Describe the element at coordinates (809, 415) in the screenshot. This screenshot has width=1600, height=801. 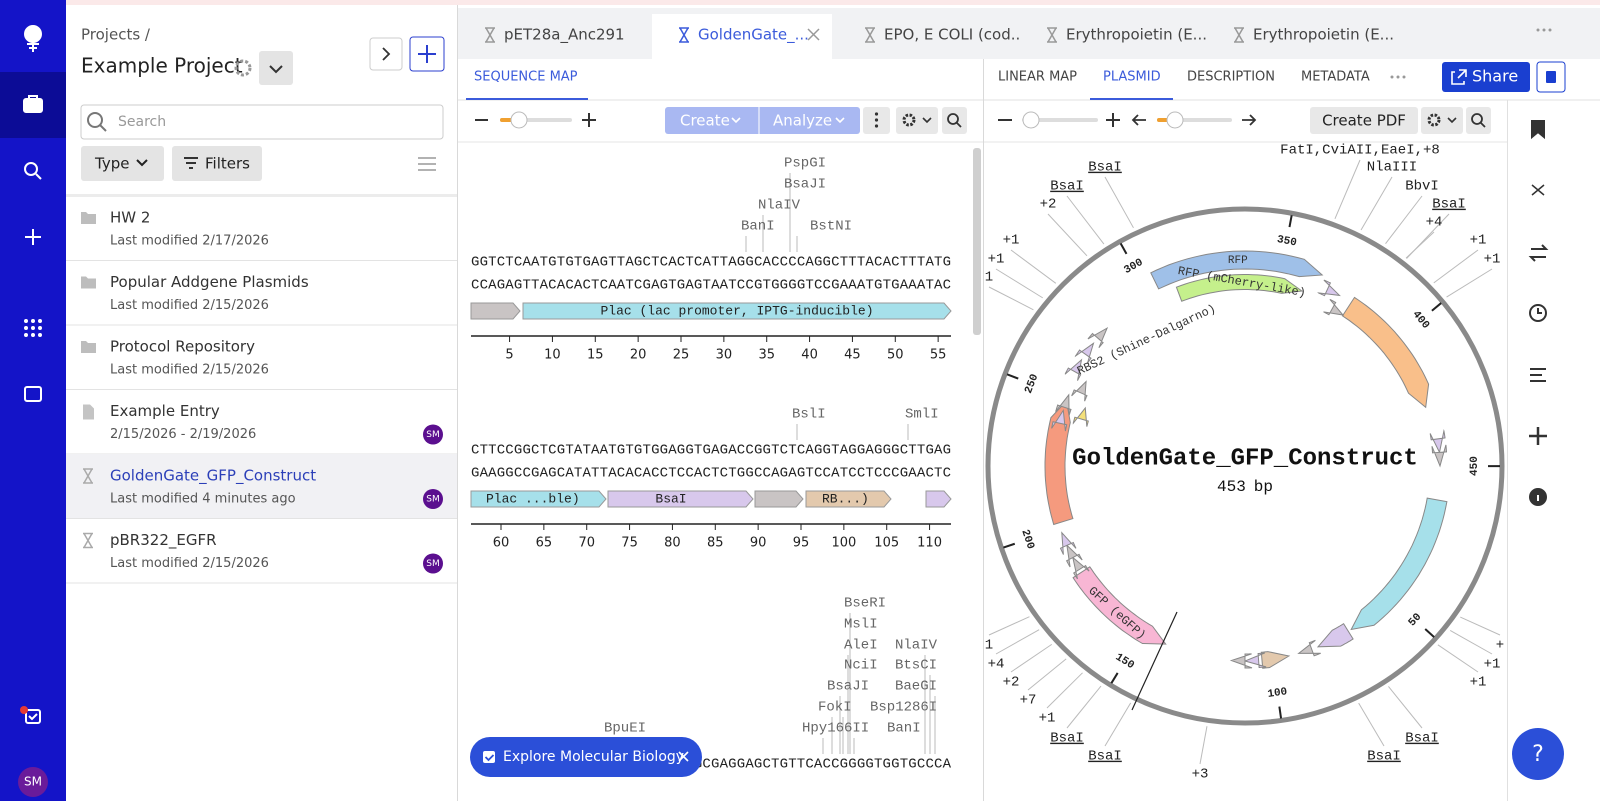
I see `enzyme-label: BslI` at that location.